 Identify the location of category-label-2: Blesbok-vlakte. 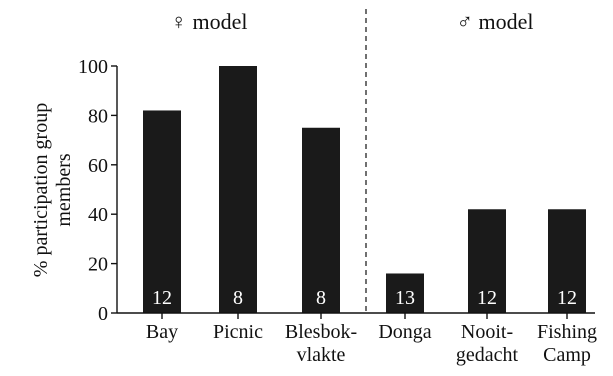
(321, 343).